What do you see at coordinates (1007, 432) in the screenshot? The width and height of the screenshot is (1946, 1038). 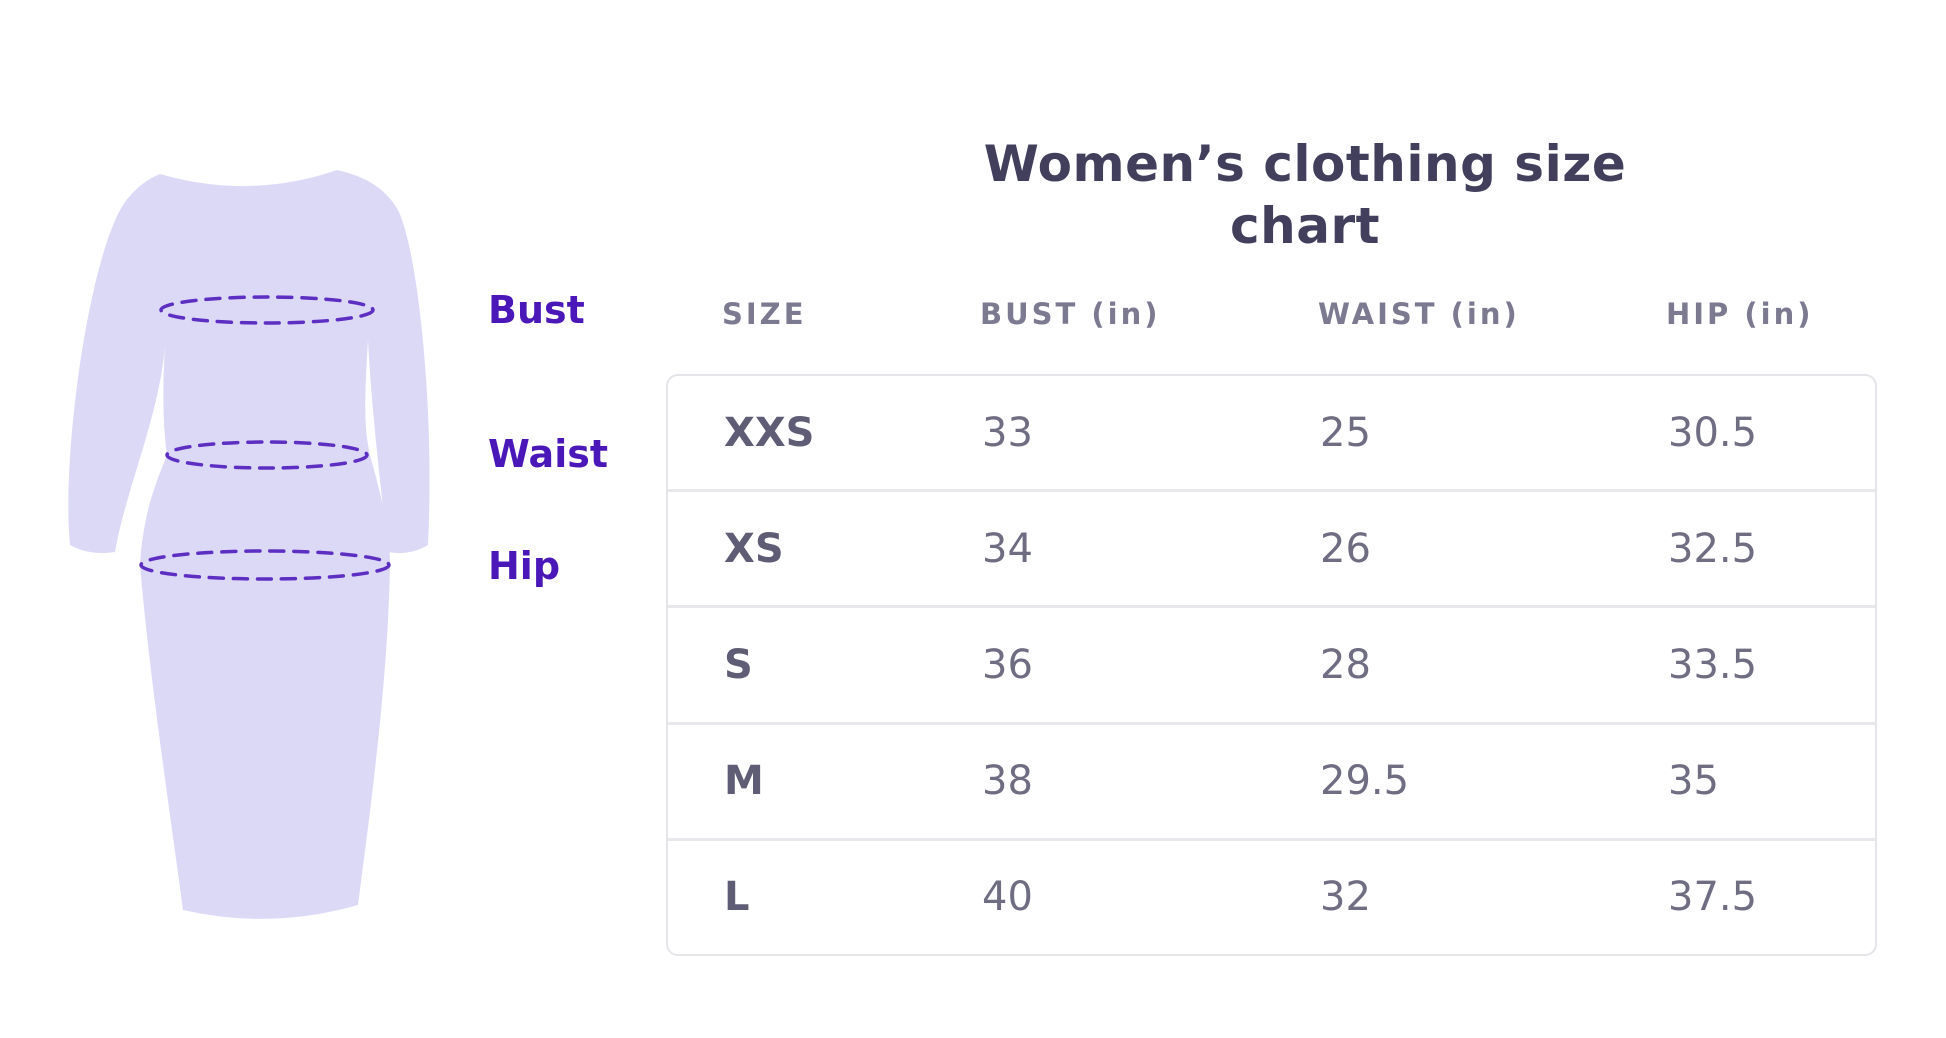 I see `bust-cell: 33` at bounding box center [1007, 432].